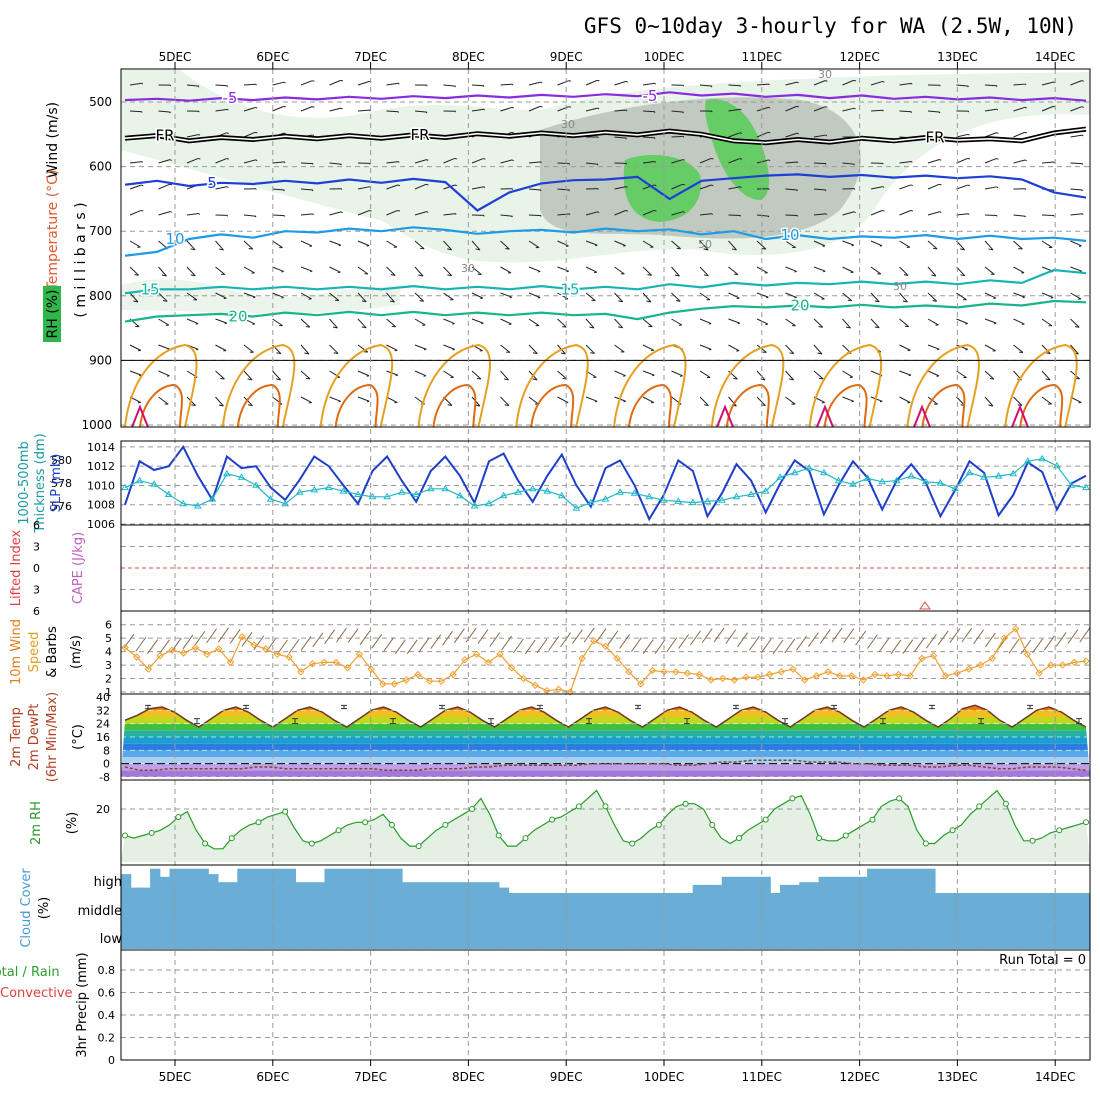 The image size is (1100, 1104). I want to click on wind-axis-label: Wind (m/s), so click(53, 140).